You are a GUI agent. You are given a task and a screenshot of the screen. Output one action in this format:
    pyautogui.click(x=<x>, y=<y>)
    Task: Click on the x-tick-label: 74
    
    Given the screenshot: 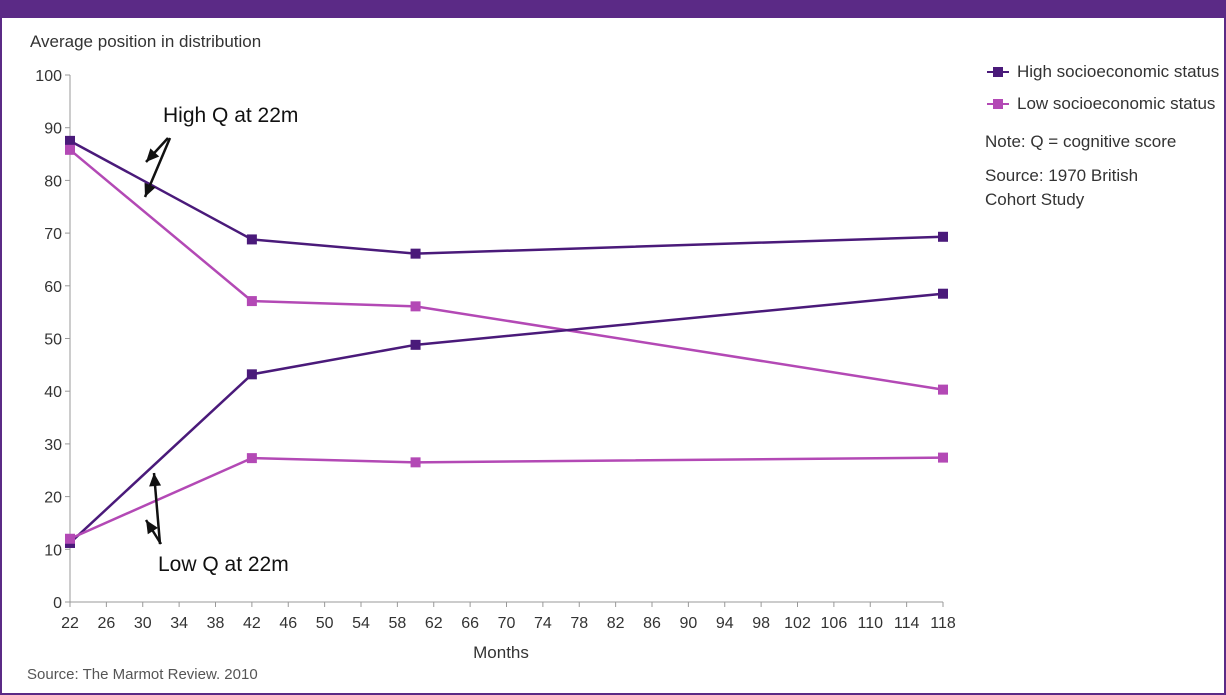 What is the action you would take?
    pyautogui.click(x=543, y=623)
    